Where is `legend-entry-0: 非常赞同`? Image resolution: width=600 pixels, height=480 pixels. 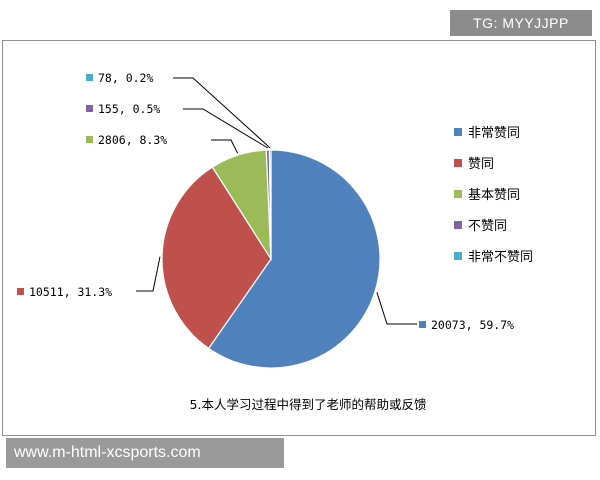 legend-entry-0: 非常赞同 is located at coordinates (494, 133).